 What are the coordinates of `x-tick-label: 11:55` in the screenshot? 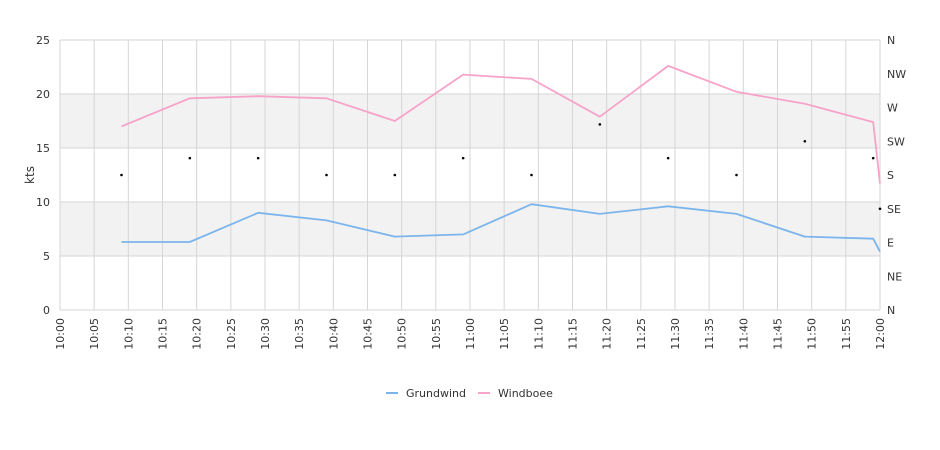 It's located at (846, 334).